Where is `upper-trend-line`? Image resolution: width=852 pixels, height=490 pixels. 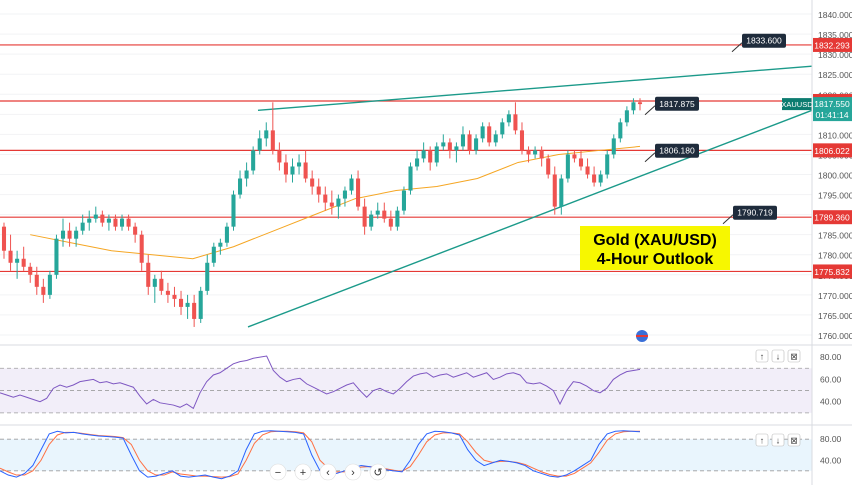
upper-trend-line is located at coordinates (535, 88).